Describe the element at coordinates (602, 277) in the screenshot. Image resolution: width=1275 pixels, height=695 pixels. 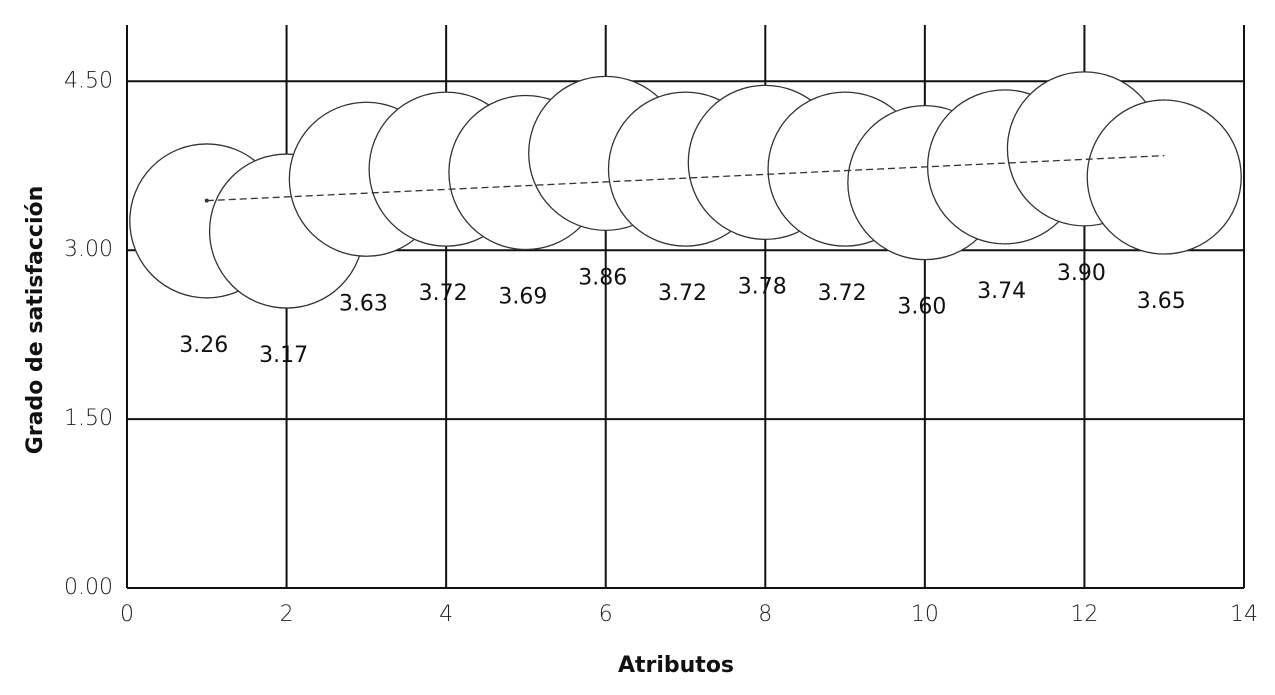
I see `data-label: 3.86` at that location.